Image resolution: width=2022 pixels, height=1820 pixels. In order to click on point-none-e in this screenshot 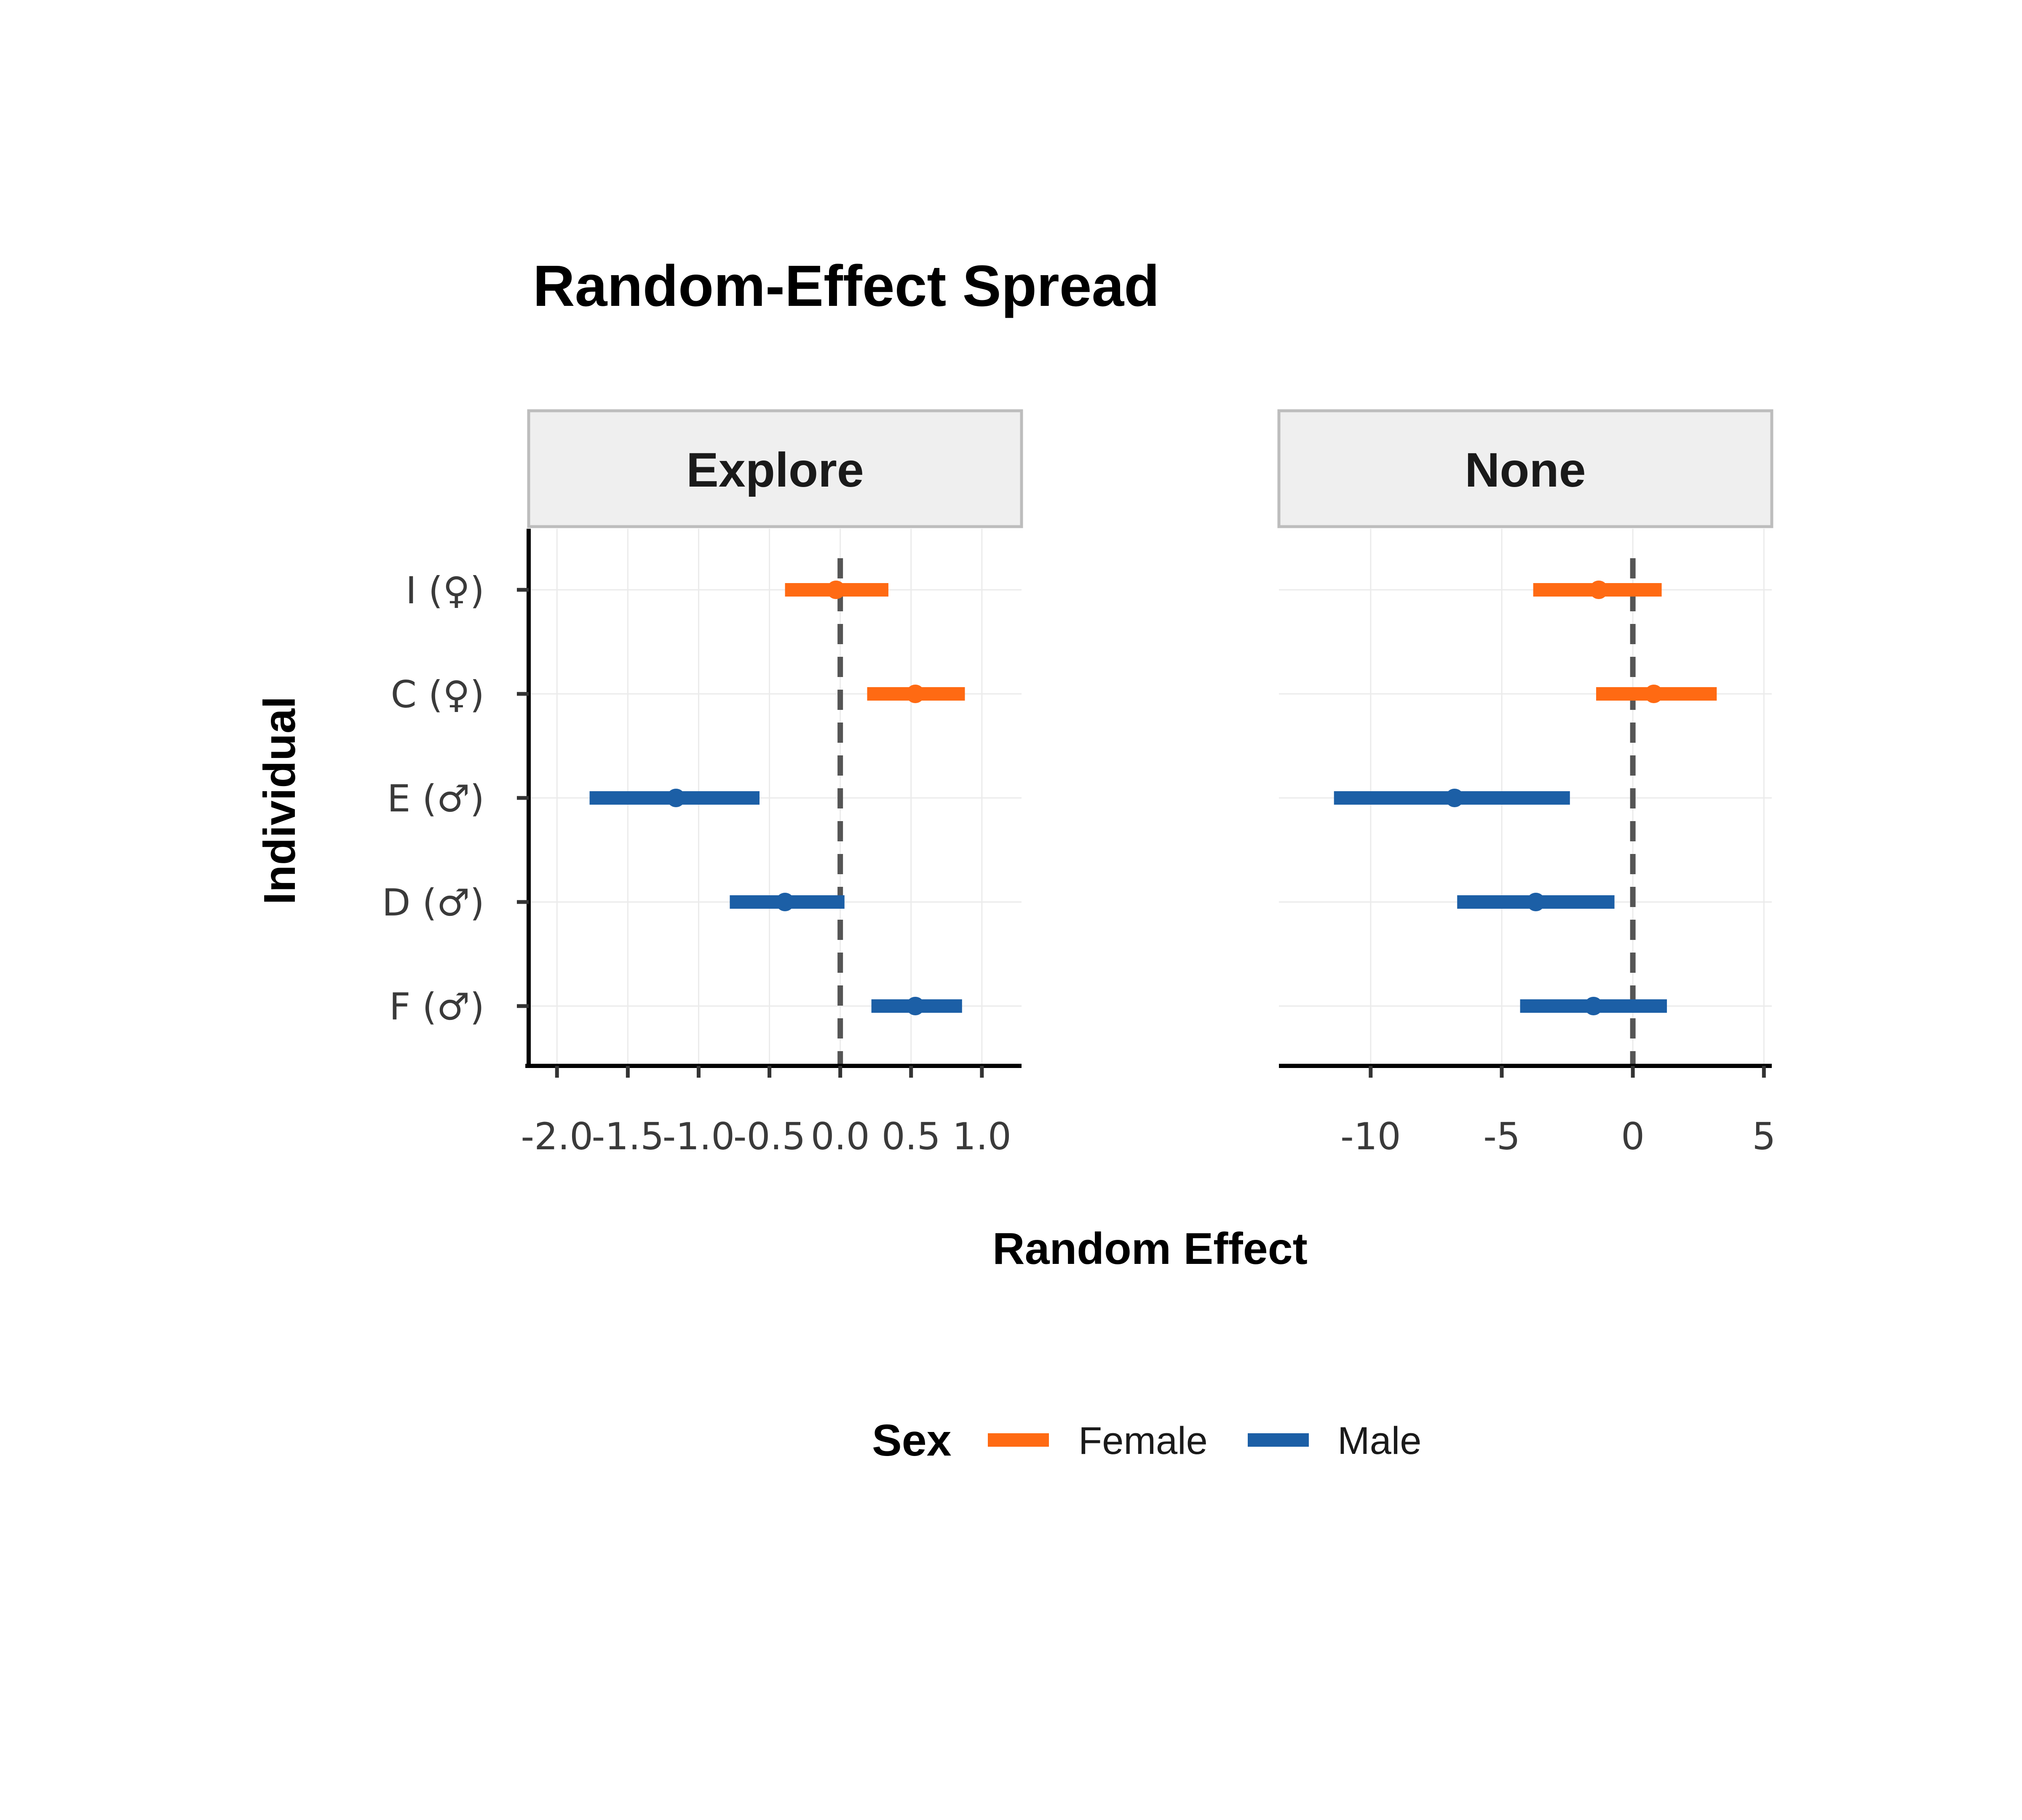, I will do `click(1454, 798)`.